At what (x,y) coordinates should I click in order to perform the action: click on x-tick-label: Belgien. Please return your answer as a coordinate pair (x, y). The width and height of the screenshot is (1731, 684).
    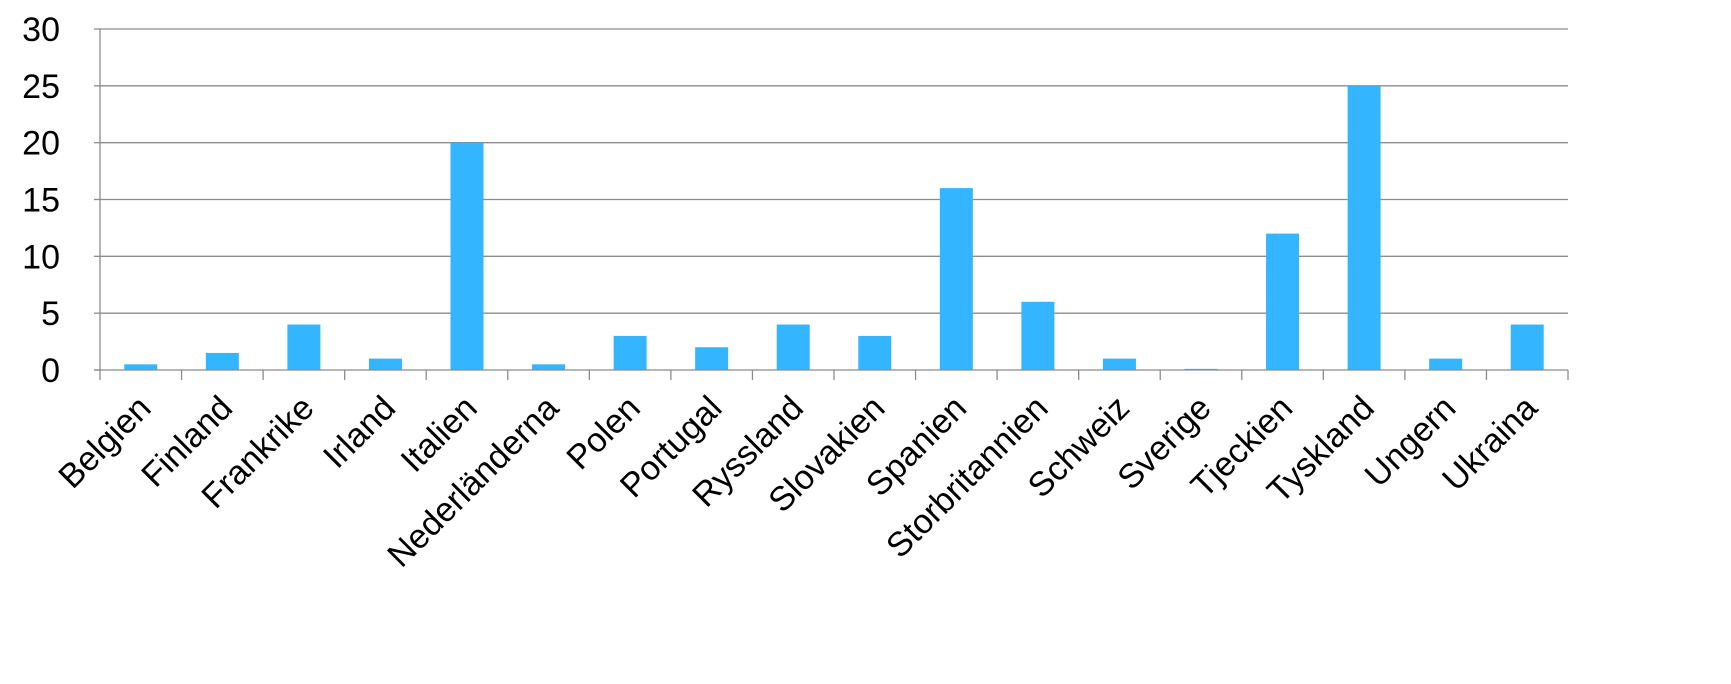
    Looking at the image, I should click on (104, 442).